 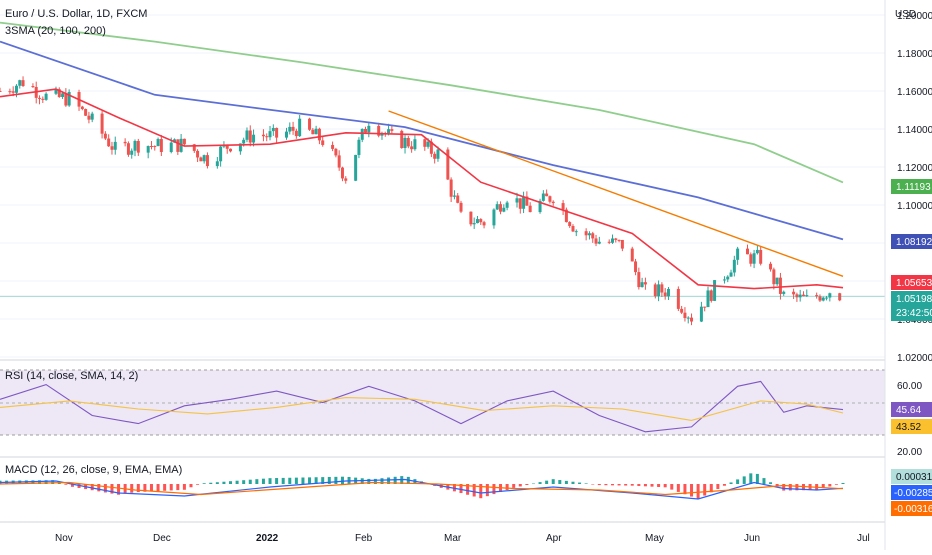 What do you see at coordinates (71, 376) in the screenshot?
I see `rsi-title: RSI (14, close, SMA, 14, 2)` at bounding box center [71, 376].